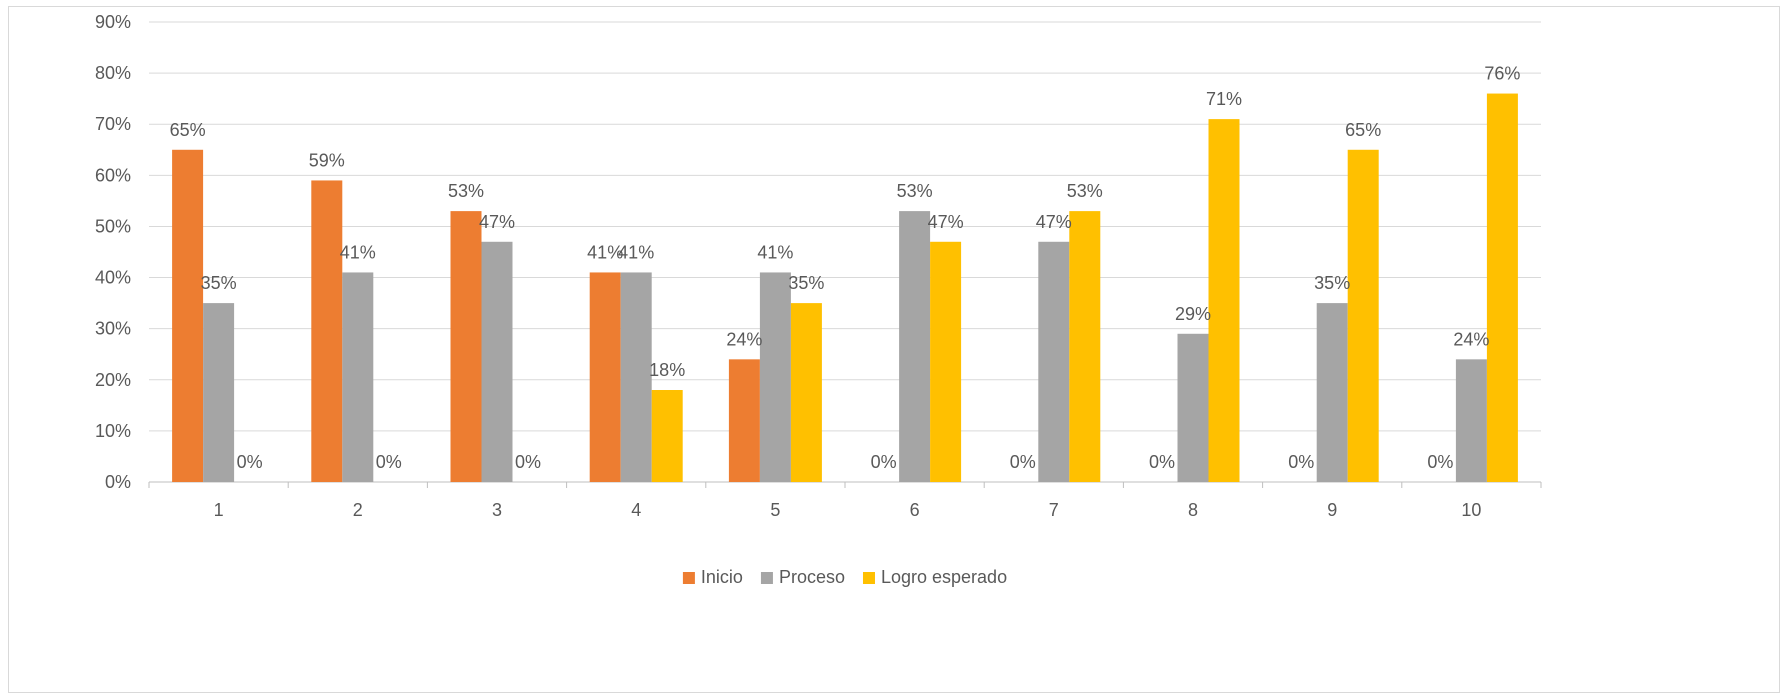  What do you see at coordinates (113, 175) in the screenshot?
I see `y-tick-label: 60%` at bounding box center [113, 175].